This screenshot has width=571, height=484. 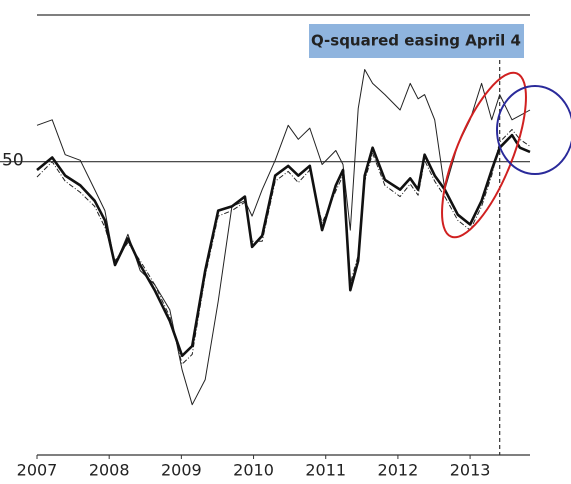 I want to click on x-tick-label: 2007, so click(x=37, y=470).